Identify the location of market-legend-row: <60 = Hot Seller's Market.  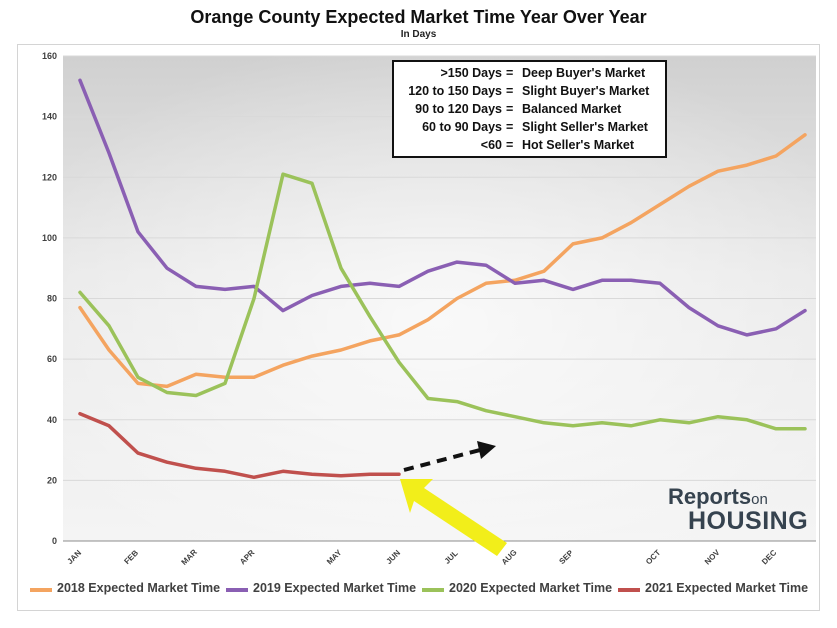
(529, 147).